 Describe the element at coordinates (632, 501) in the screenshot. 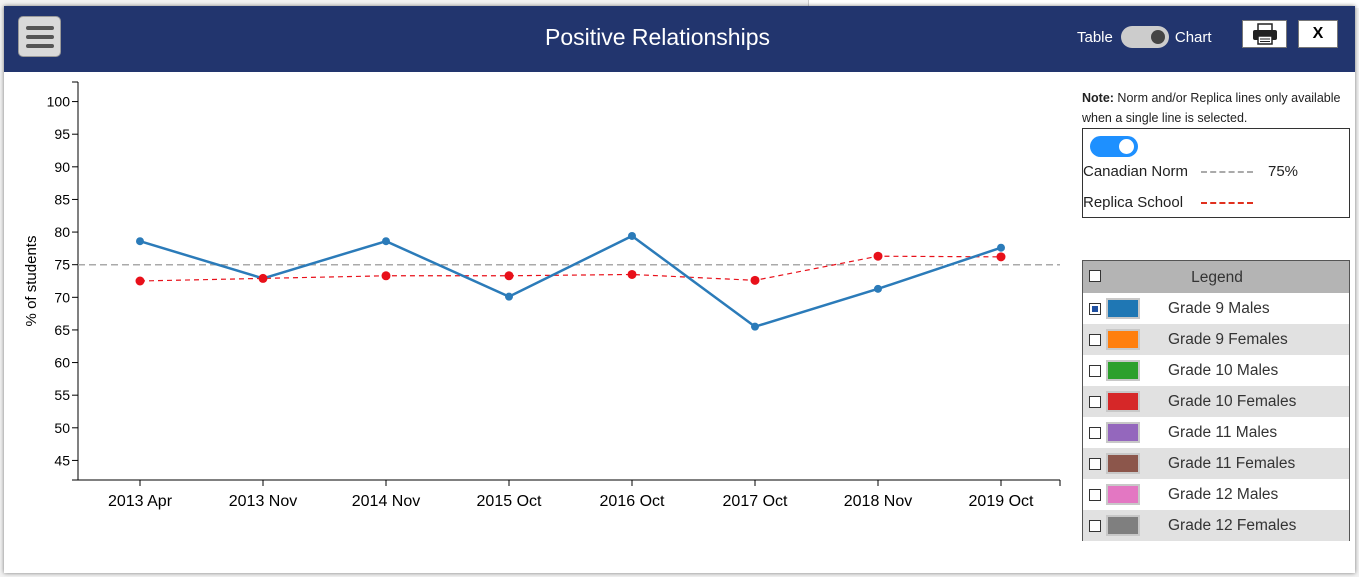

I see `x-tick-label: 2016 Oct` at that location.